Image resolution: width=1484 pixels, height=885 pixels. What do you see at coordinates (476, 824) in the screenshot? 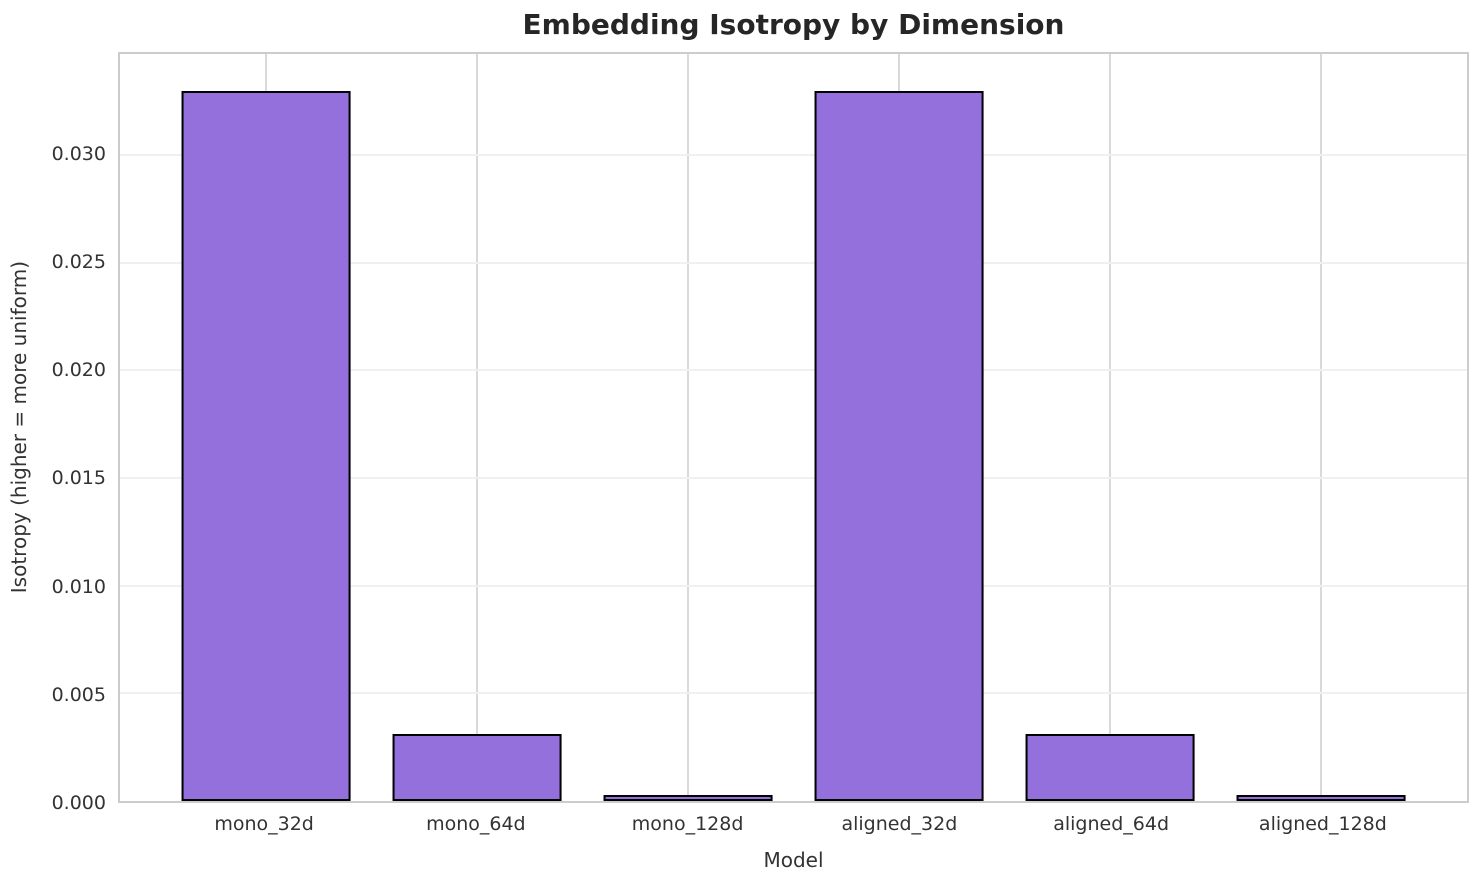
I see `x-tick-label: mono_64d` at bounding box center [476, 824].